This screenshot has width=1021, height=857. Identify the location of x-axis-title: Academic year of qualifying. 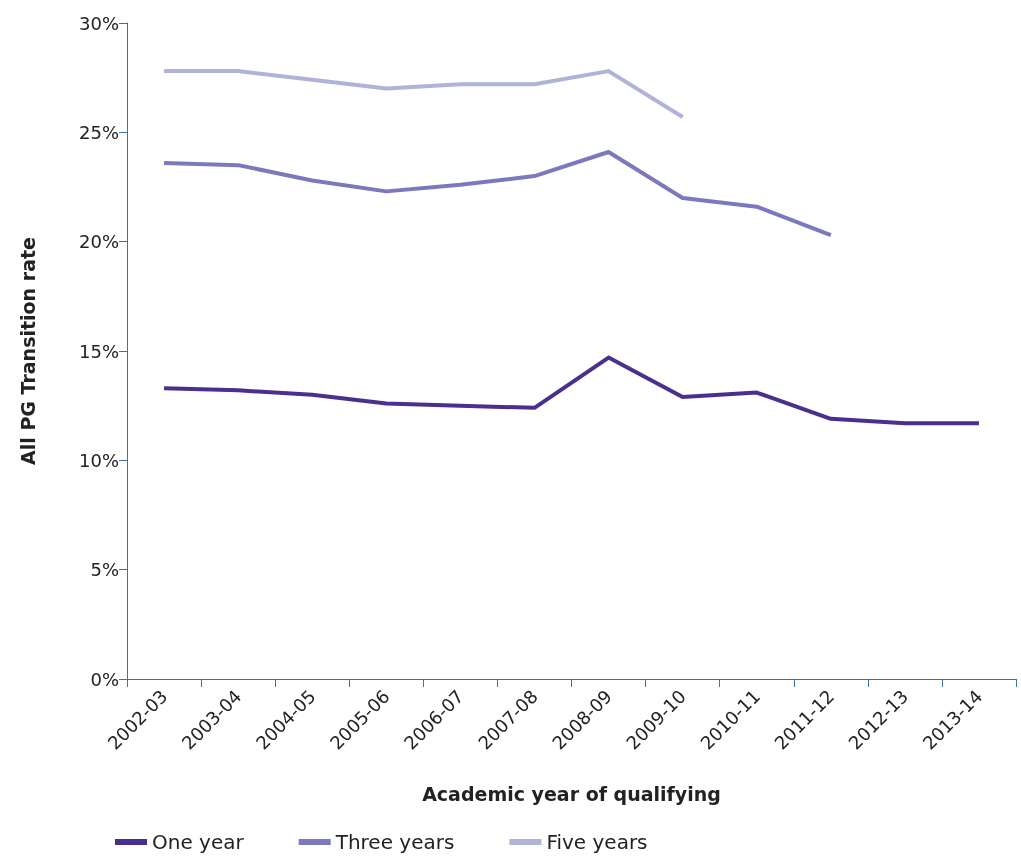
(571, 793).